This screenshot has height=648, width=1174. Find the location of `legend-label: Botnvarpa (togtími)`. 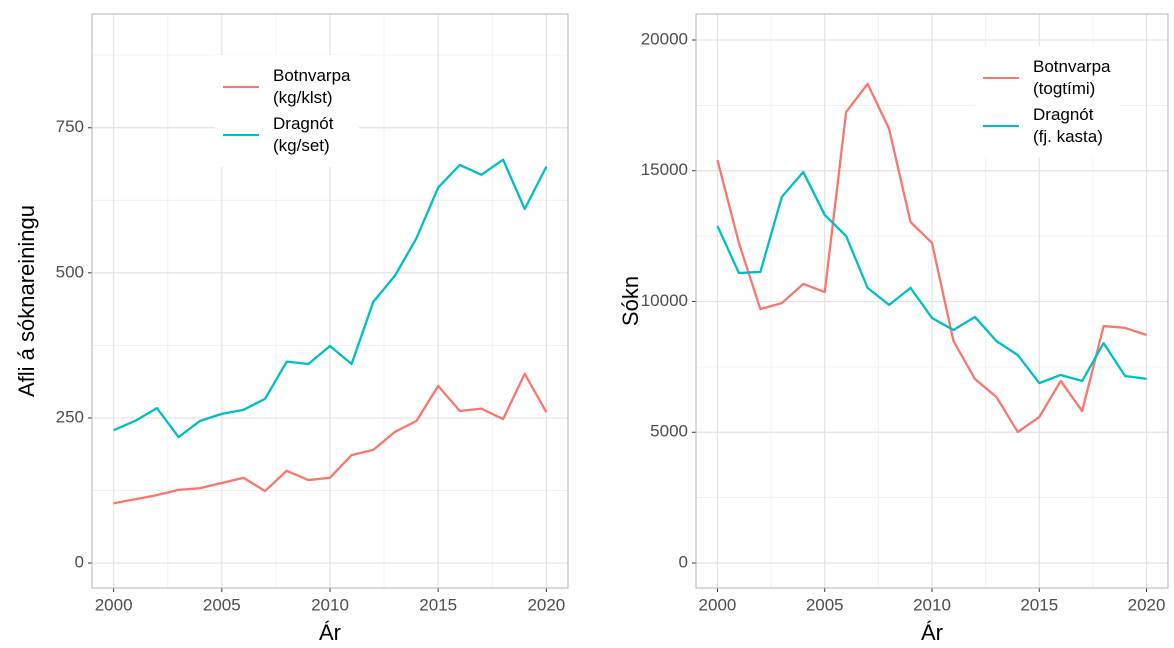

legend-label: Botnvarpa (togtími) is located at coordinates (1072, 77).